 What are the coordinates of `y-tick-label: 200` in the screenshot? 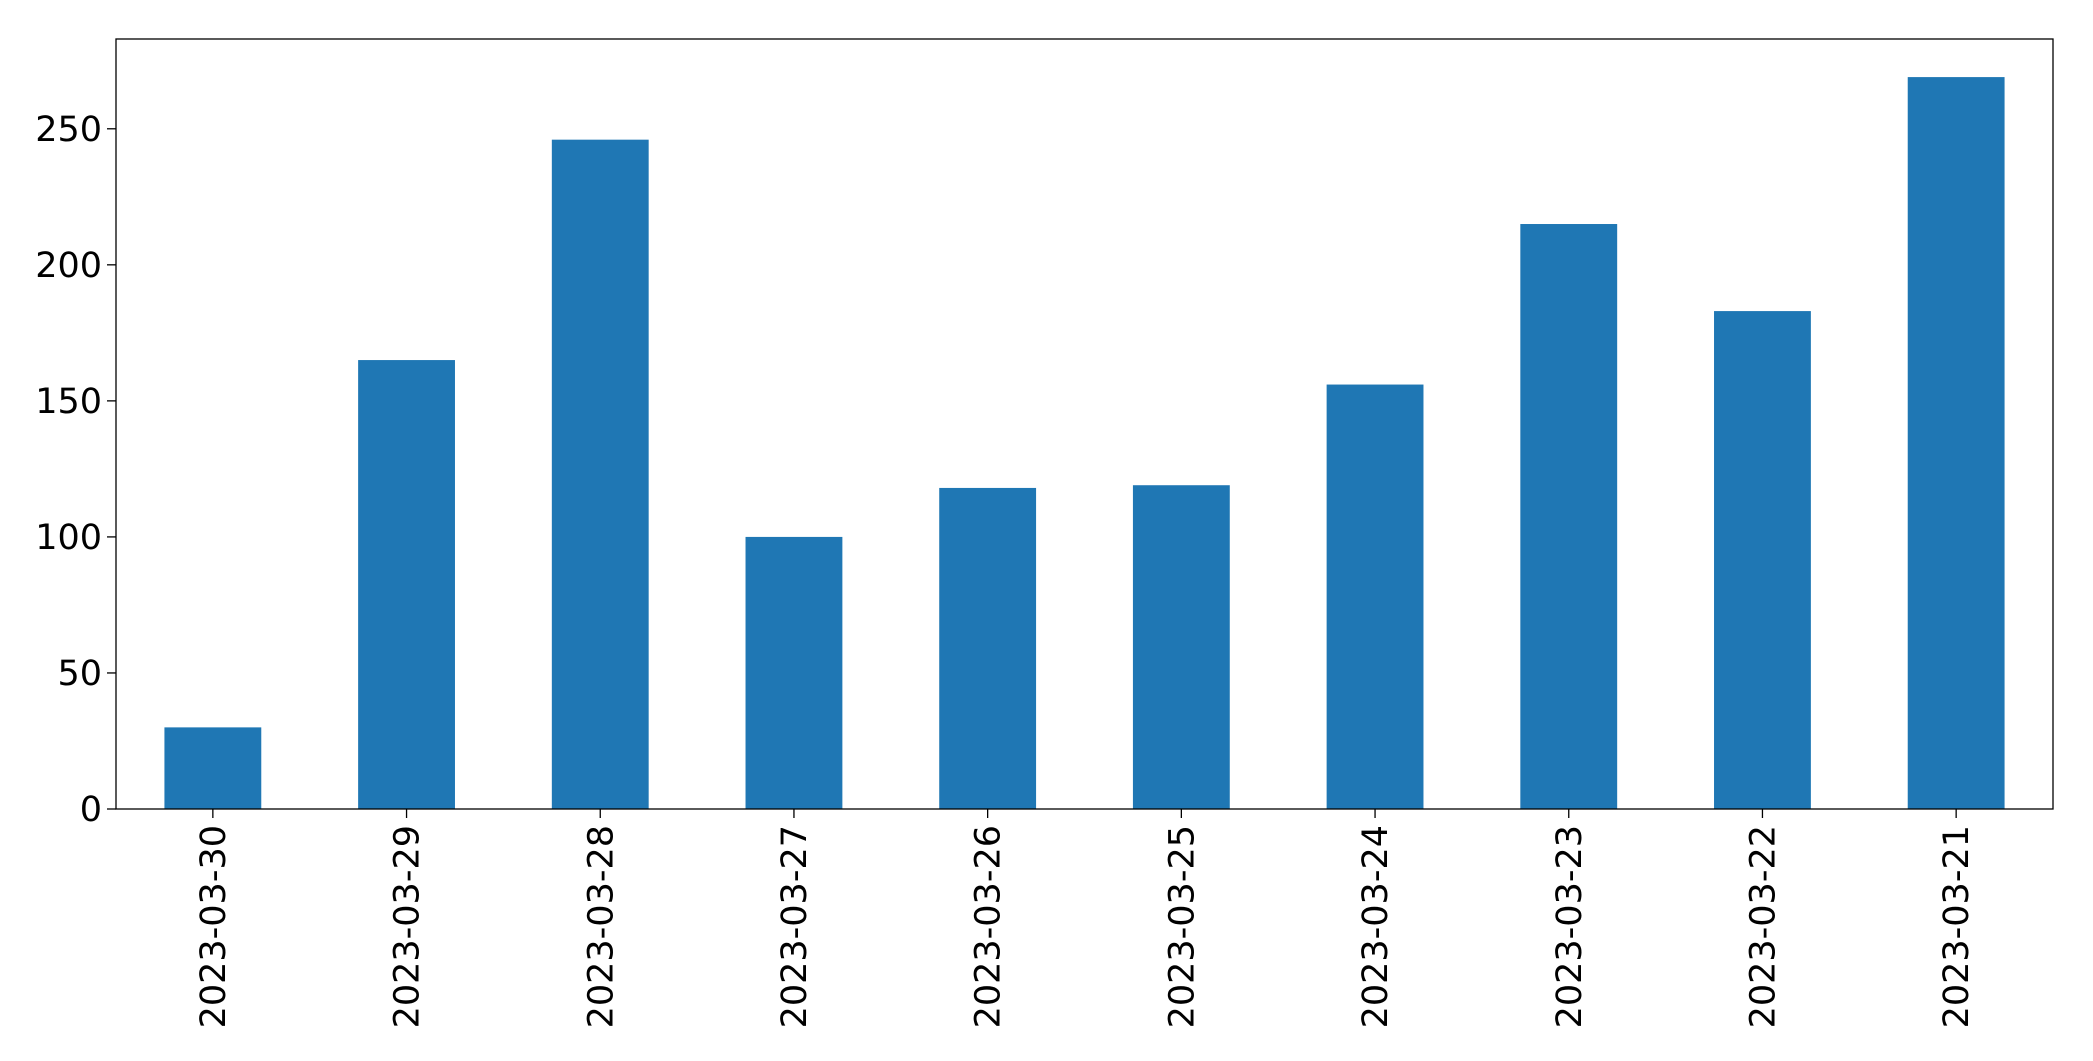 It's located at (68, 266).